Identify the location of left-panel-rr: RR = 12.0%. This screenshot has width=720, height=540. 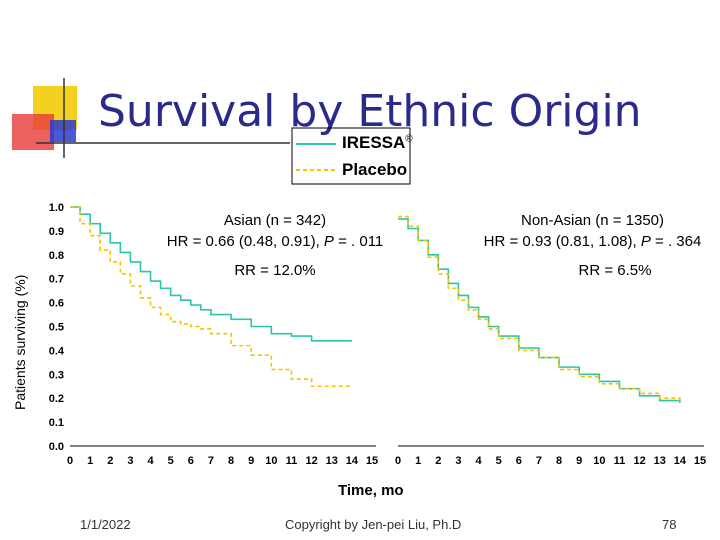
(275, 270).